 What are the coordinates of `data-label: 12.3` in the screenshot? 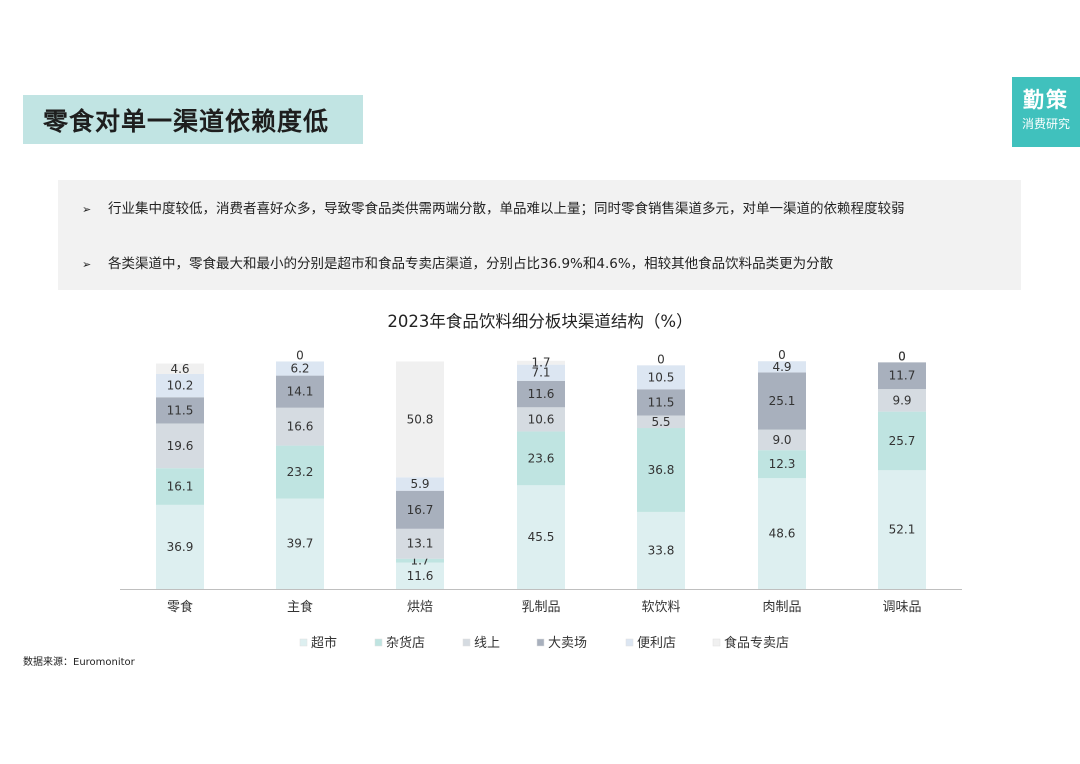 It's located at (782, 464).